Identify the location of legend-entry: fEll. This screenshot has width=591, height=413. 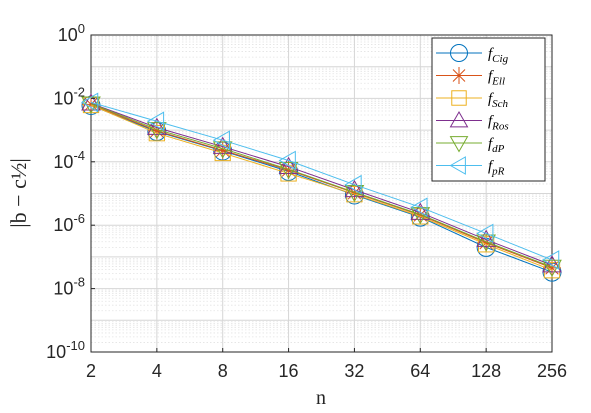
(496, 78).